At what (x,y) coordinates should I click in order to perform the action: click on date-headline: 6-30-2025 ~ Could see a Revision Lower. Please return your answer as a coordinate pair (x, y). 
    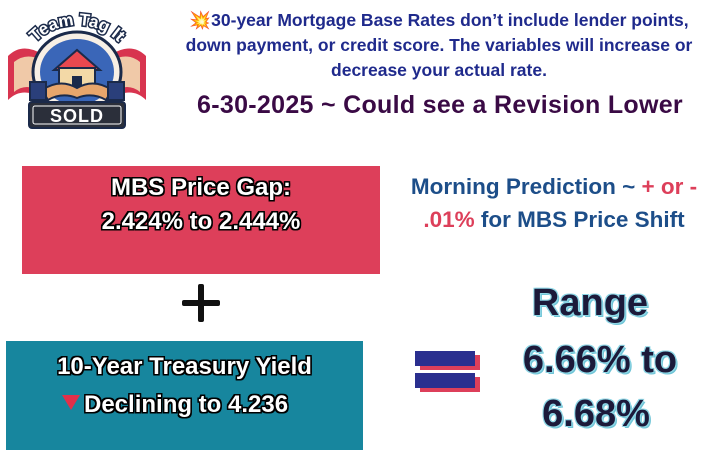
    Looking at the image, I should click on (440, 105).